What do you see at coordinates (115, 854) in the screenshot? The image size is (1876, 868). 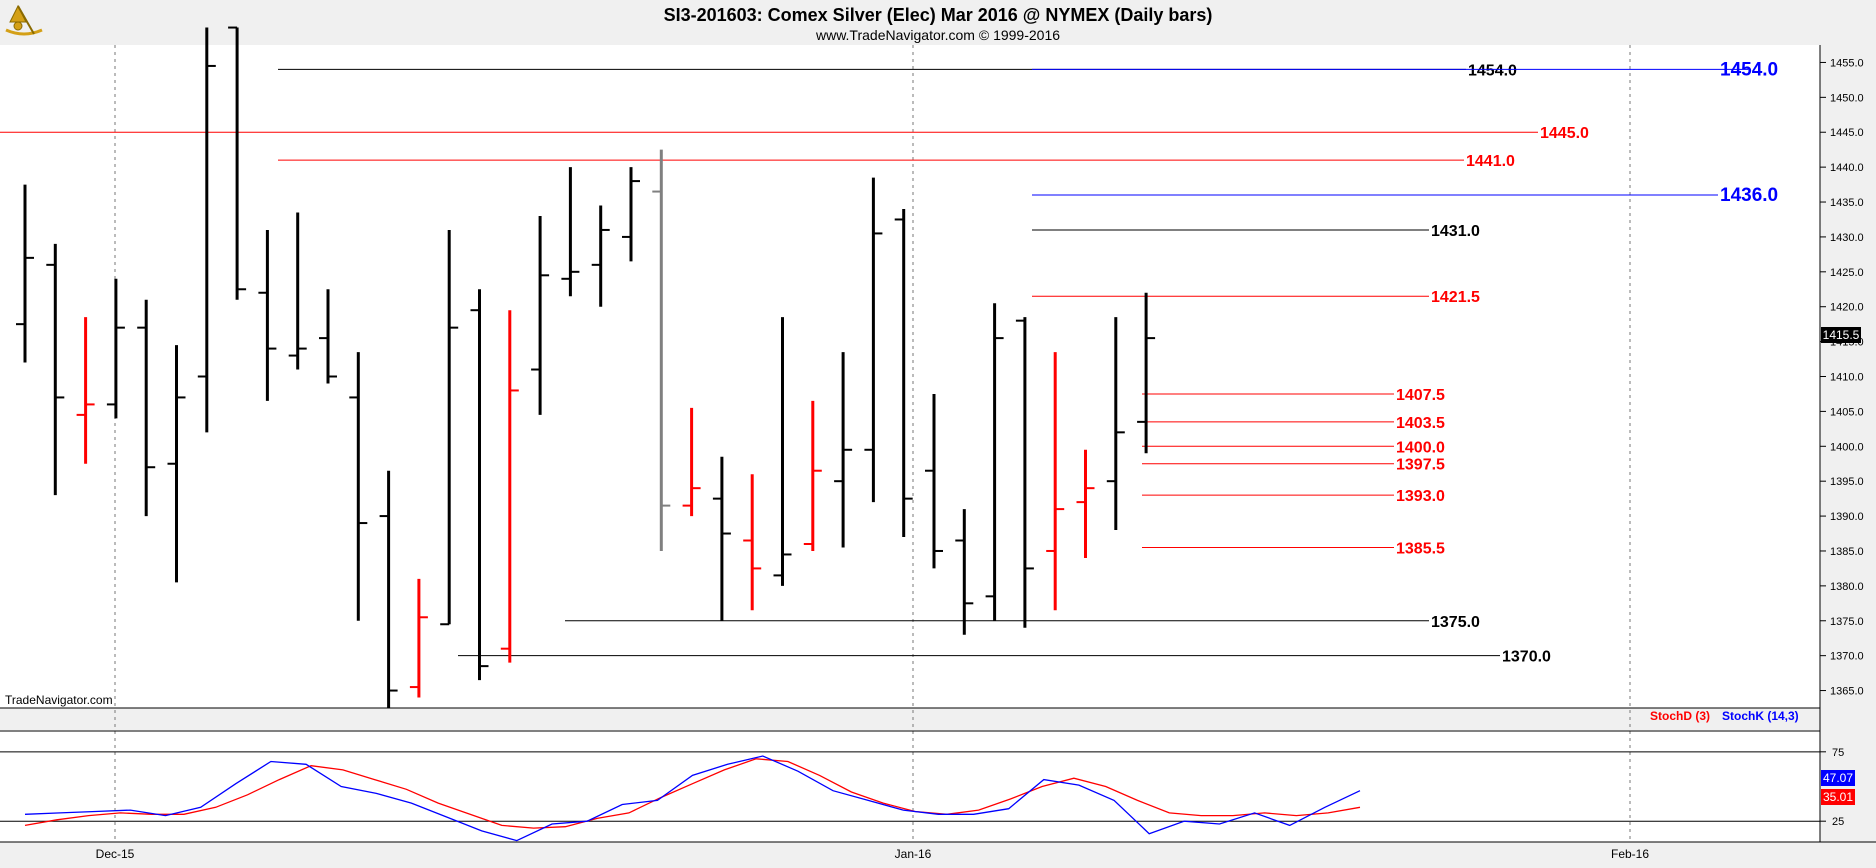 I see `x-tick-label: Dec-15` at bounding box center [115, 854].